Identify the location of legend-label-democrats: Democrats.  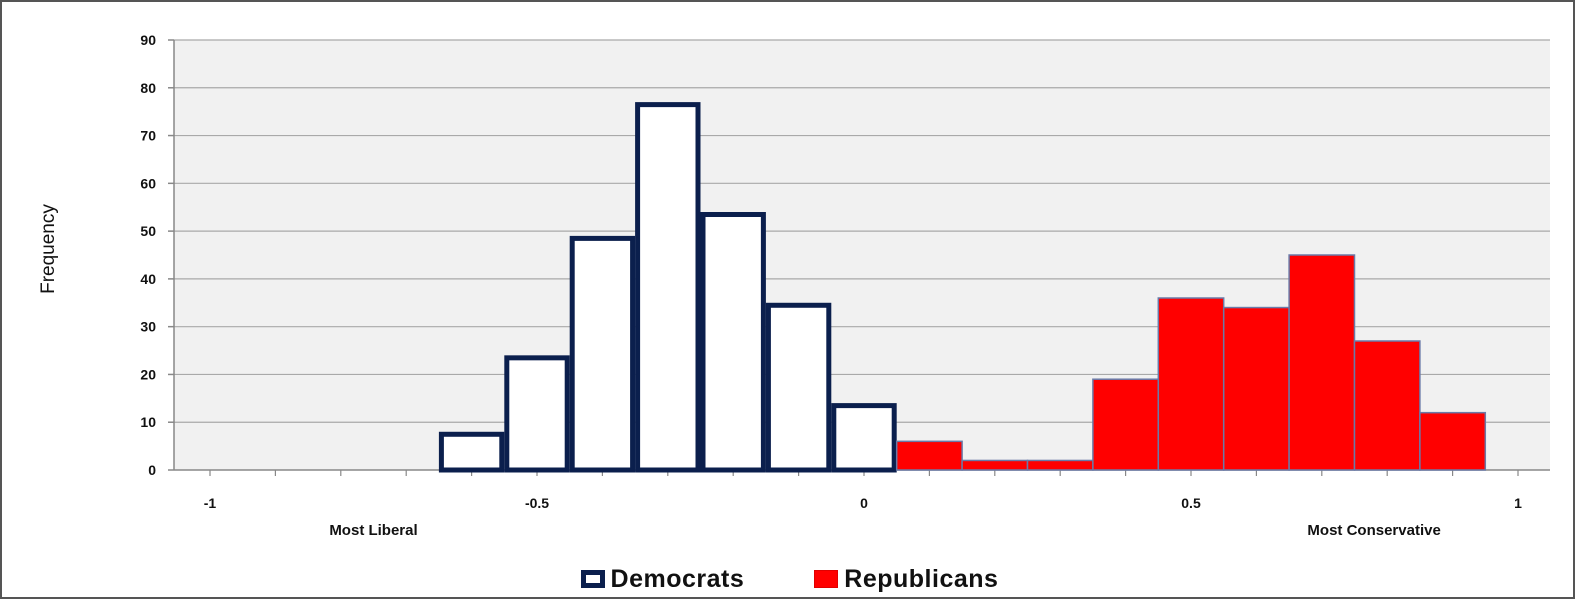
(677, 578).